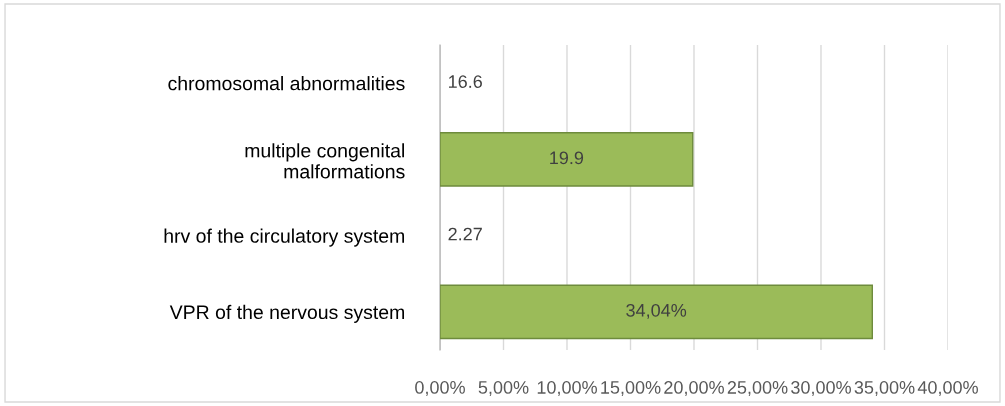  What do you see at coordinates (631, 388) in the screenshot?
I see `x-tick-label: 15,00%` at bounding box center [631, 388].